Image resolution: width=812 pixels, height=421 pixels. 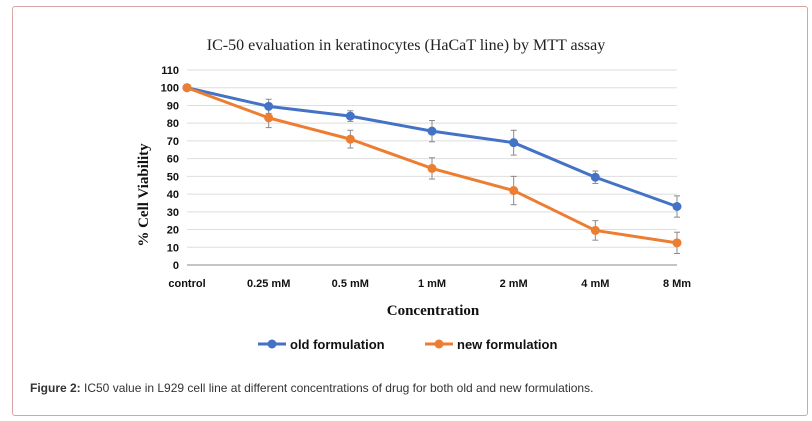 What do you see at coordinates (514, 284) in the screenshot?
I see `x-tick-label: 2 mM` at bounding box center [514, 284].